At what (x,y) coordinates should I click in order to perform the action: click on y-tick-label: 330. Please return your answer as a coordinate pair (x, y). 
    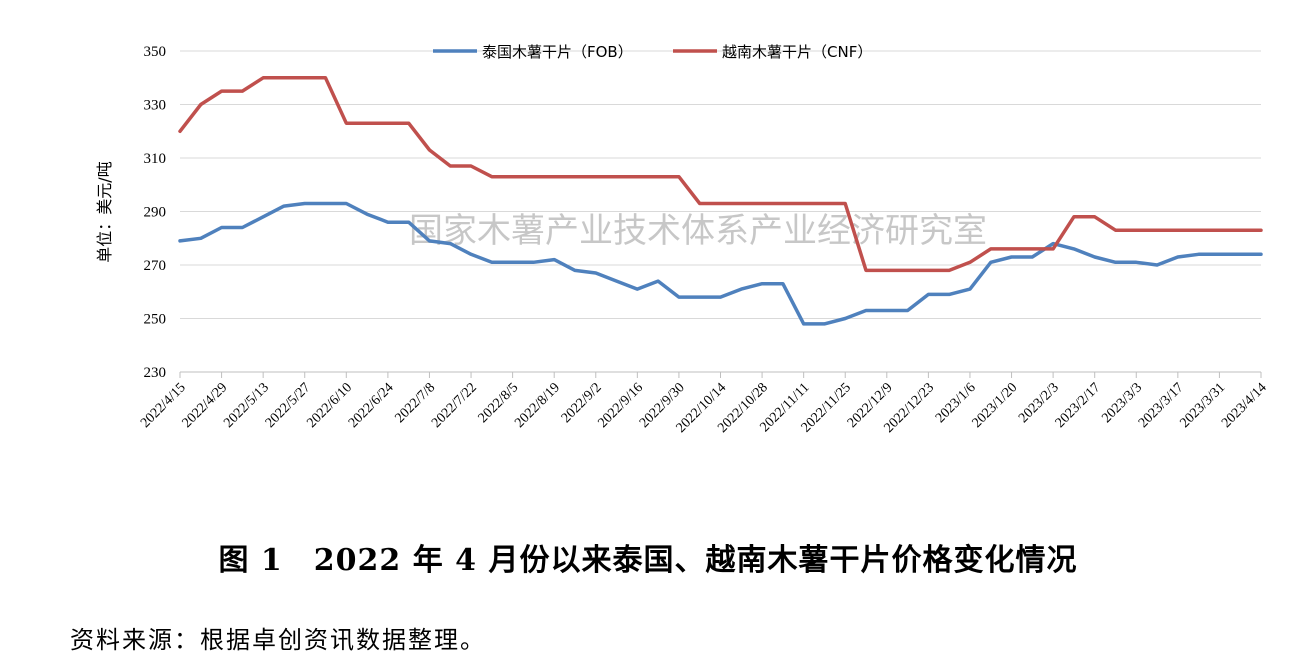
    Looking at the image, I should click on (155, 106).